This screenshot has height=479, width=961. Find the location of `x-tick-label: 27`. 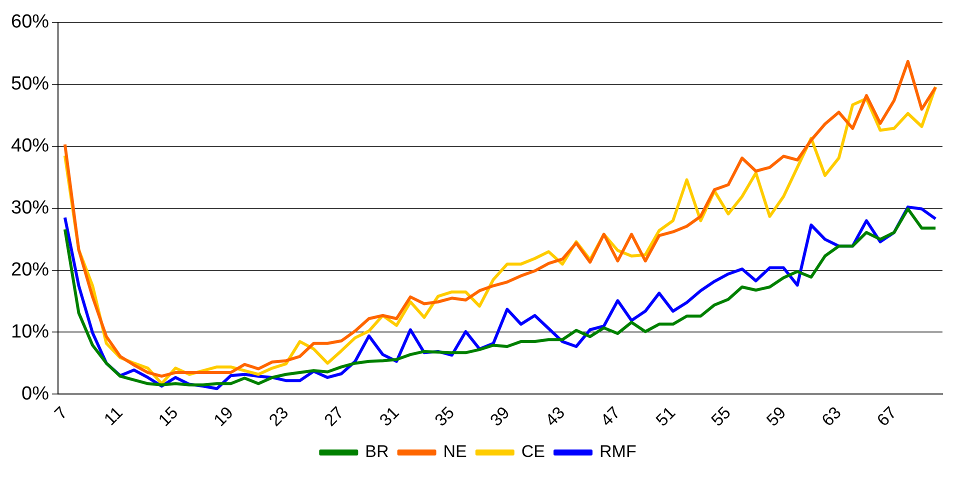

x-tick-label: 27 is located at coordinates (334, 416).